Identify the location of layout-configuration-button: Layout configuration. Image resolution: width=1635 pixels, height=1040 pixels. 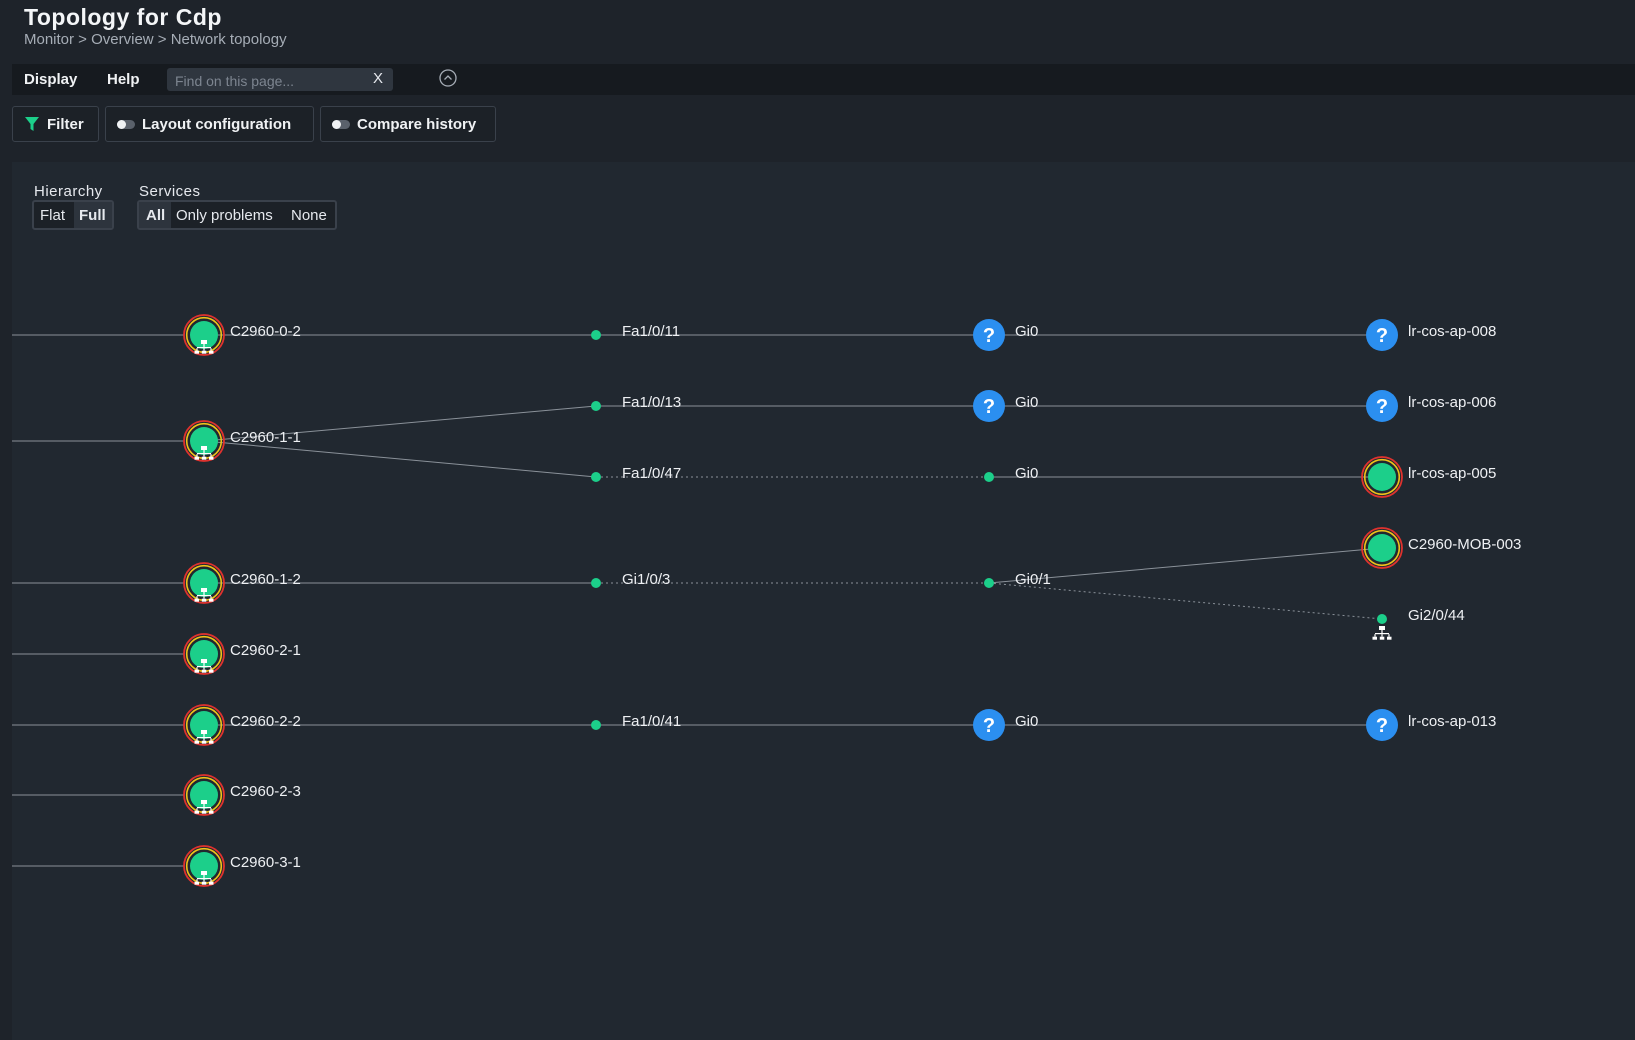
(209, 124).